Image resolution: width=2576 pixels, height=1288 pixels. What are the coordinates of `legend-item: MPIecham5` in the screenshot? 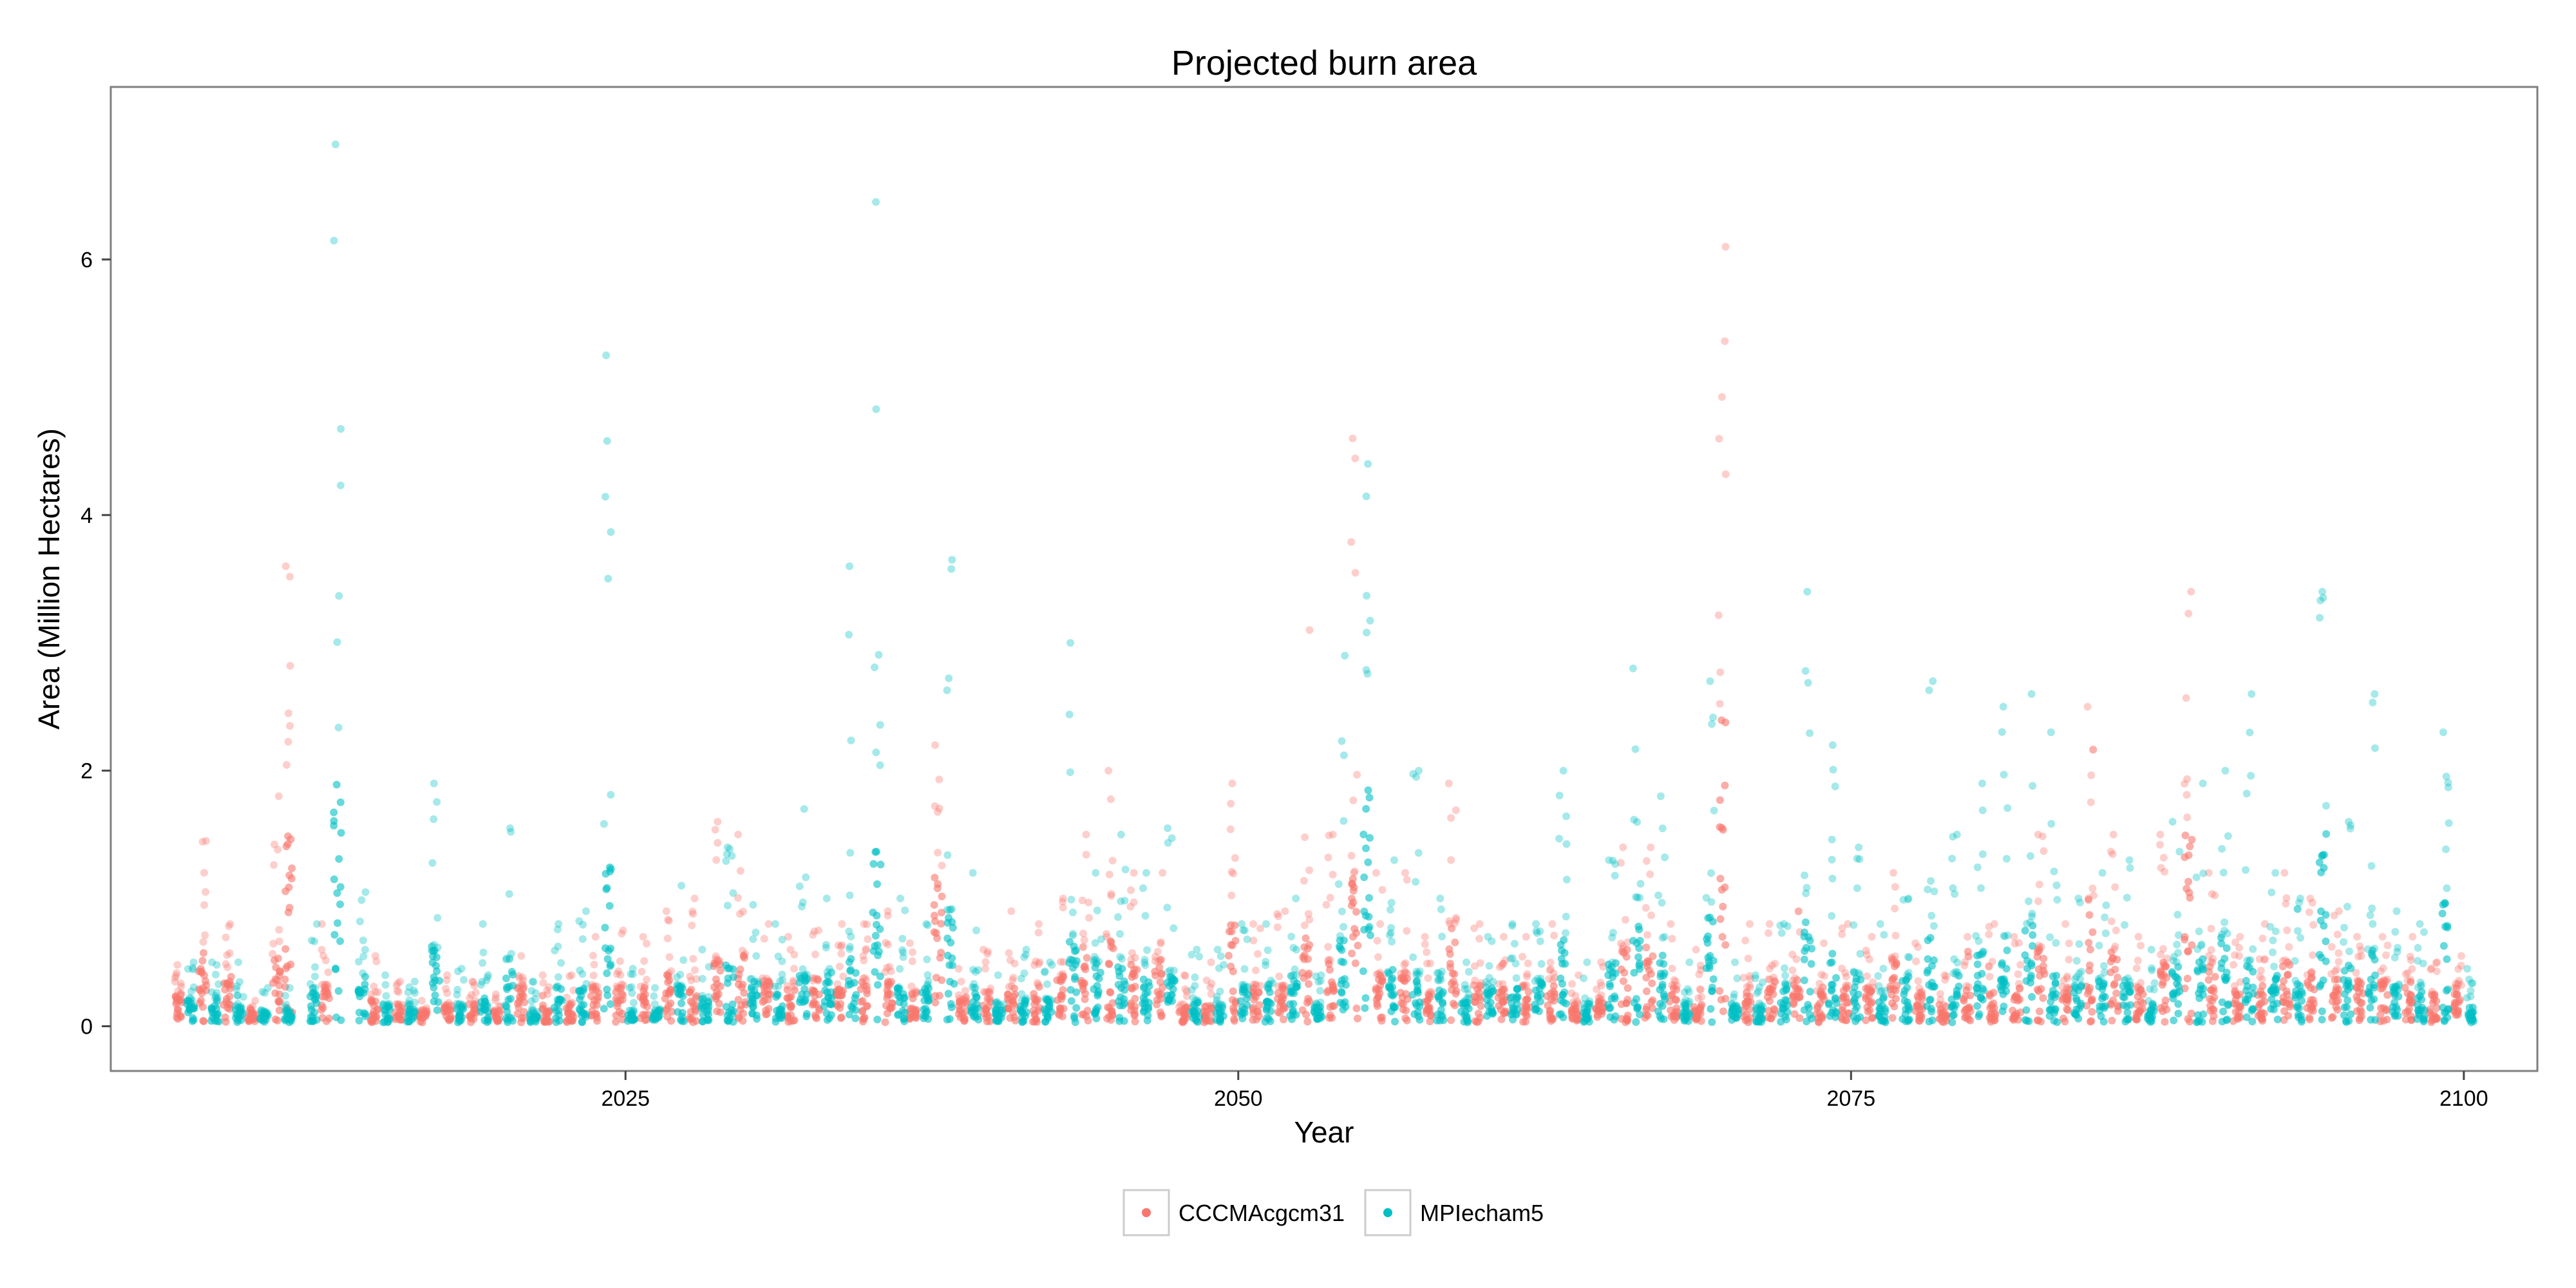 It's located at (1454, 1212).